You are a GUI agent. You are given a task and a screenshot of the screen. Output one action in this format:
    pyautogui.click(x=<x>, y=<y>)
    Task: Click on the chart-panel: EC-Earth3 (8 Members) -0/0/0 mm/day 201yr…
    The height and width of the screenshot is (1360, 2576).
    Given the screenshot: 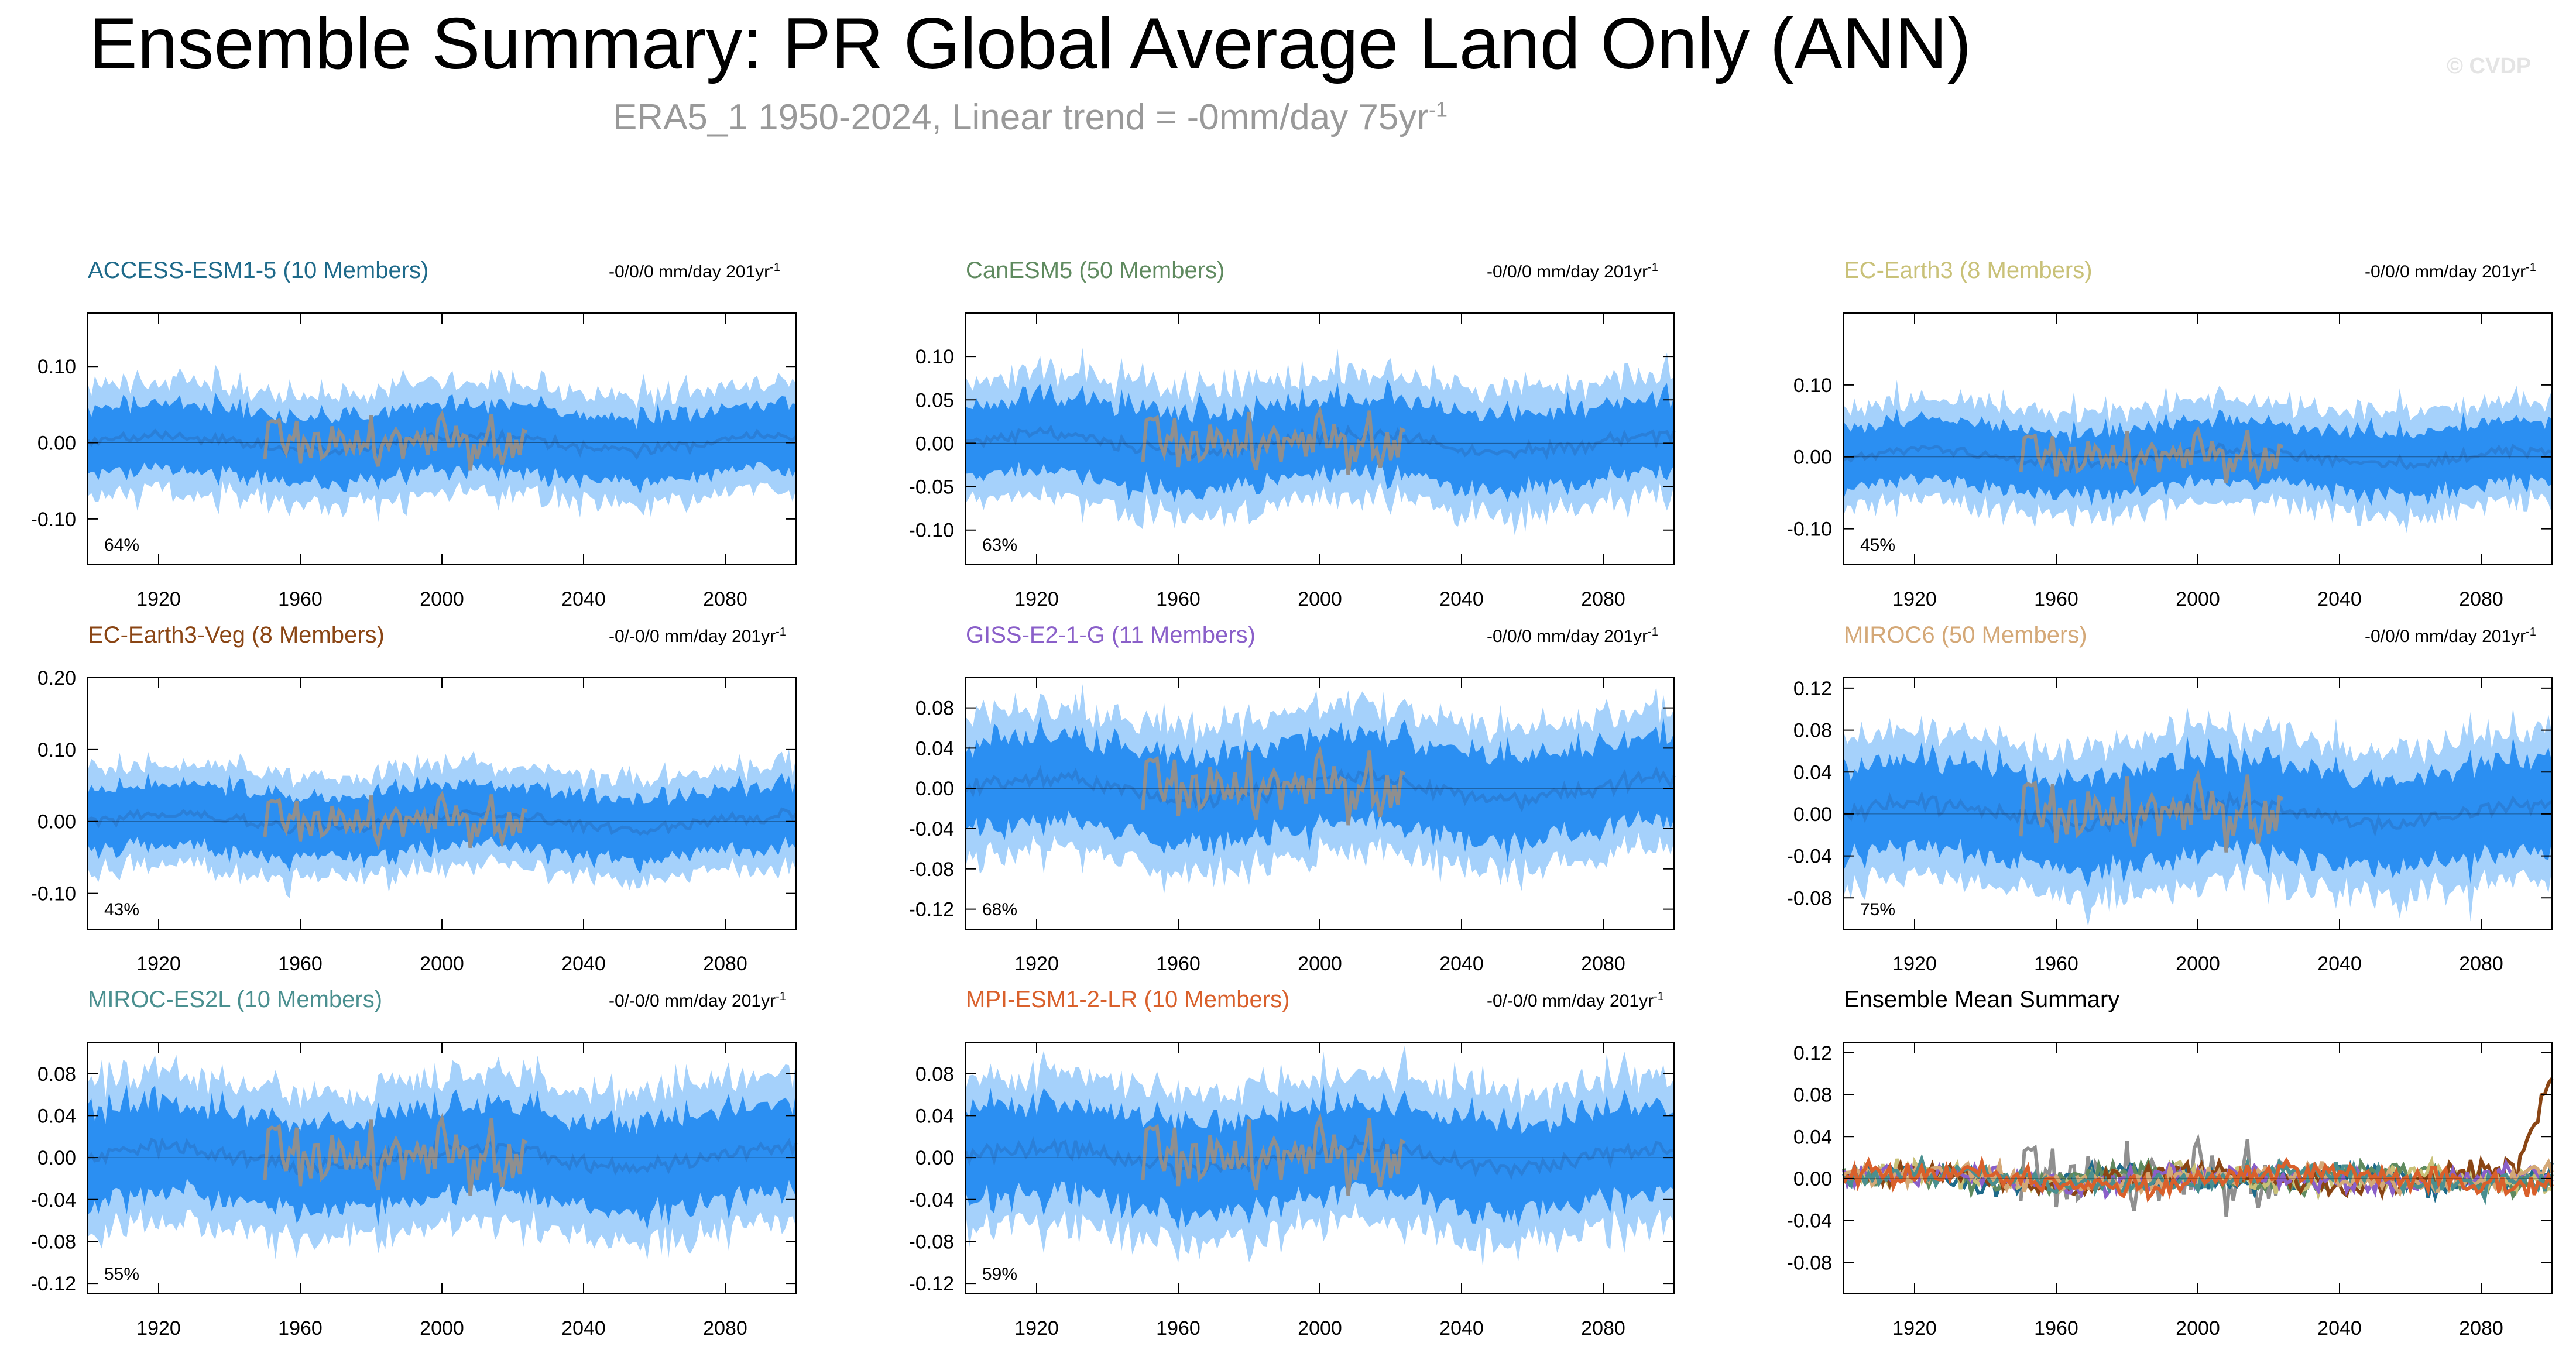 What is the action you would take?
    pyautogui.click(x=2155, y=433)
    